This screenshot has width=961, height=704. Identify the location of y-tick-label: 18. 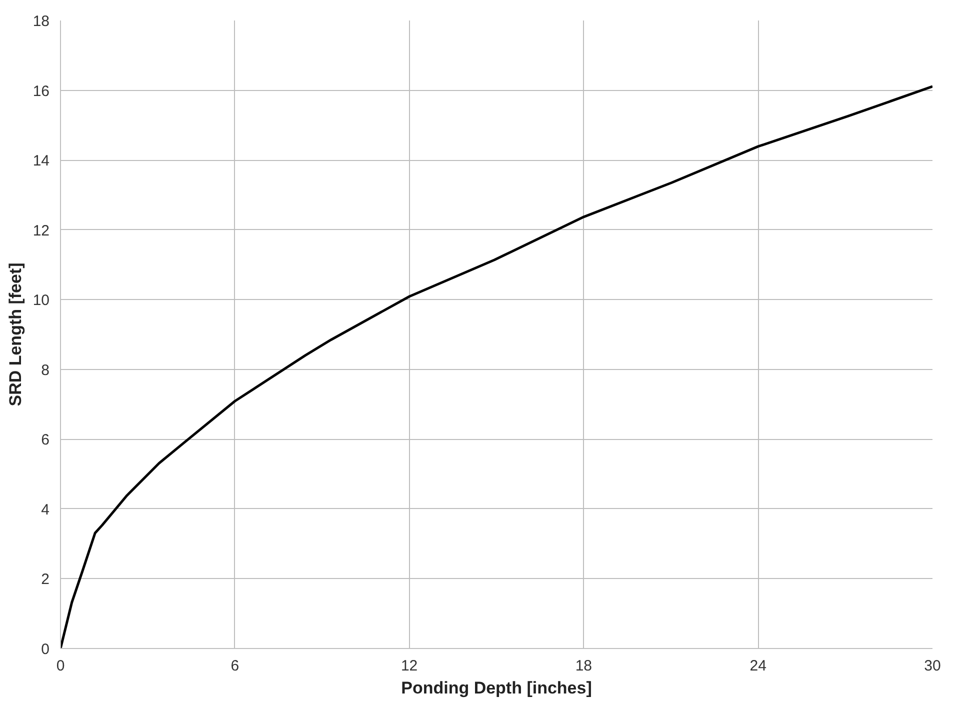
(41, 21).